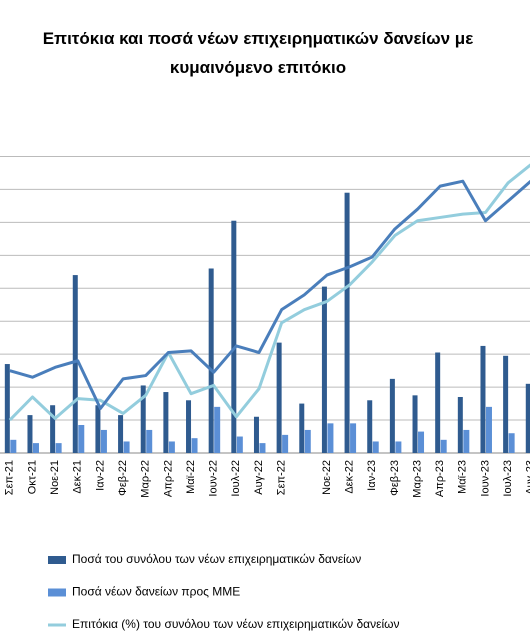 Image resolution: width=530 pixels, height=635 pixels. Describe the element at coordinates (55, 477) in the screenshot. I see `x-tick-label: Νοε-21` at that location.